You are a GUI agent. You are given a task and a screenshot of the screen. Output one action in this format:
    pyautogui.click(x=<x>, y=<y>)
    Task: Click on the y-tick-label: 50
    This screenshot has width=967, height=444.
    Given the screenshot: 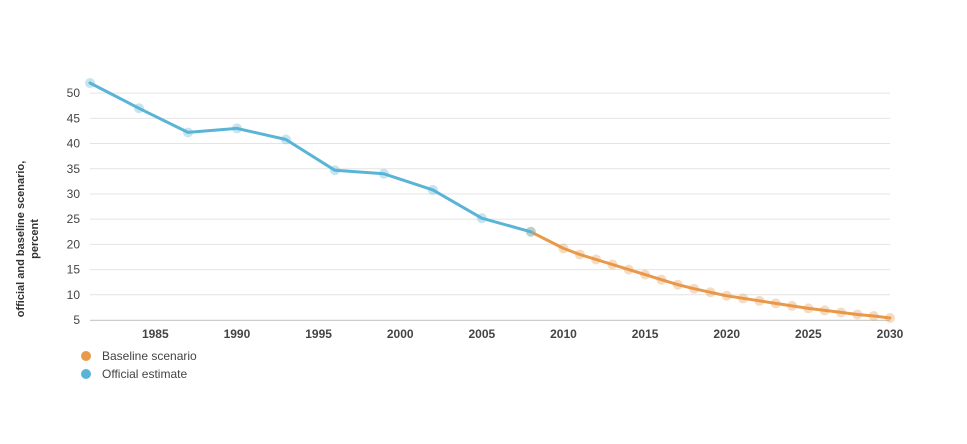 What is the action you would take?
    pyautogui.click(x=74, y=93)
    